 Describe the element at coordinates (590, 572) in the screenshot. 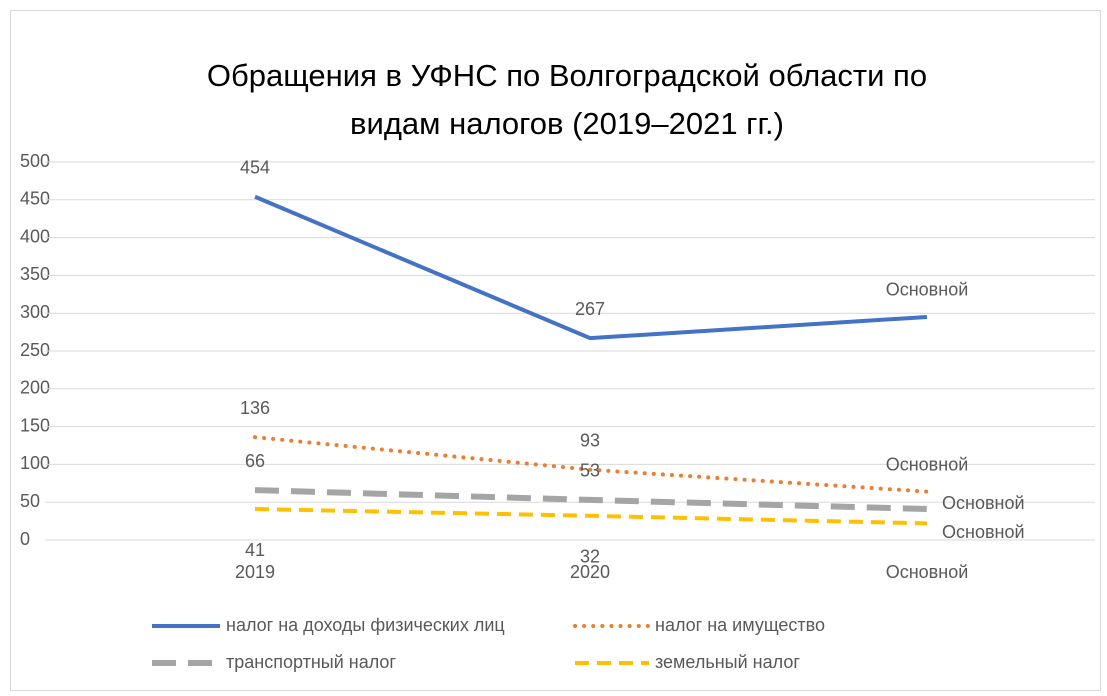

I see `x-tick-label: 2020` at that location.